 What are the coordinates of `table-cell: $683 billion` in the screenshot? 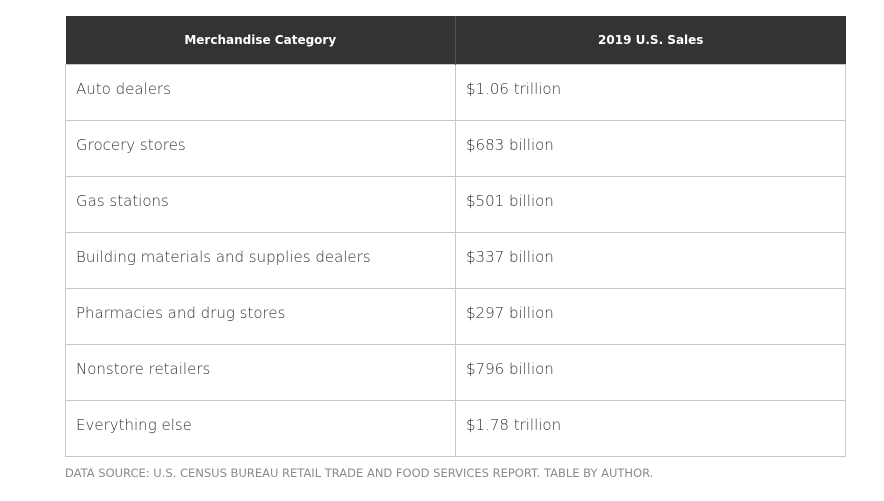 It's located at (650, 148).